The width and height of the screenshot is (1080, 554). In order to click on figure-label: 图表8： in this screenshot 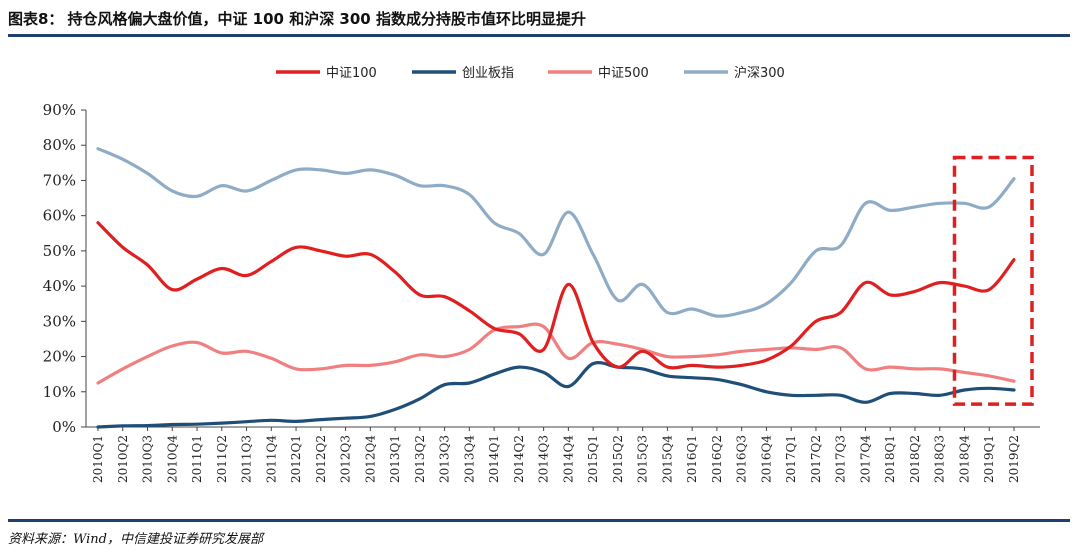, I will do `click(36, 19)`.